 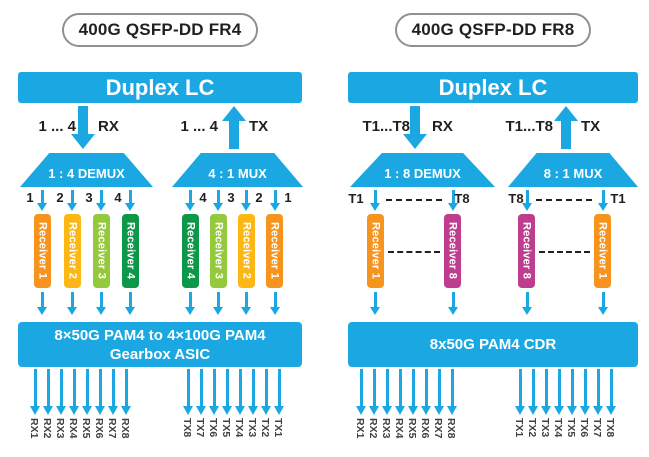 I want to click on demux-block: 1 : 4 DEMUX, so click(x=86, y=170).